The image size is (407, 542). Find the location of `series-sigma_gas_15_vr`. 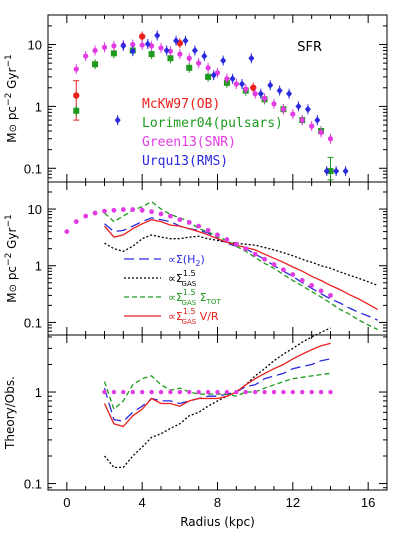

series-sigma_gas_15_vr is located at coordinates (217, 385).